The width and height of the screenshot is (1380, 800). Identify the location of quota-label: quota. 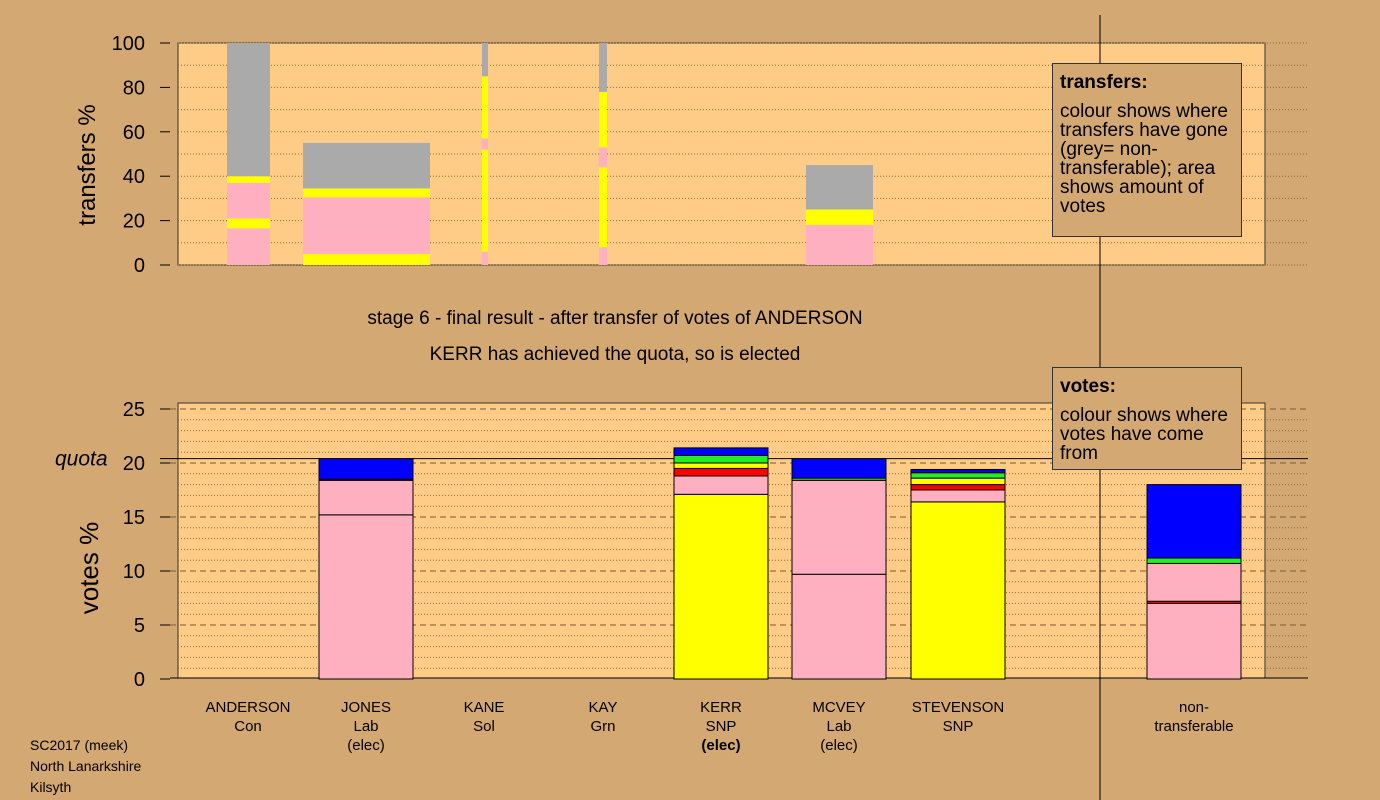
(81, 459).